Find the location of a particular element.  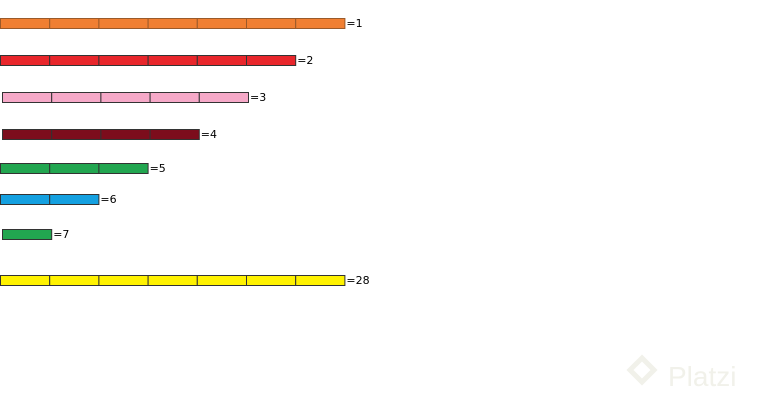

bar-label: =3 is located at coordinates (258, 97).